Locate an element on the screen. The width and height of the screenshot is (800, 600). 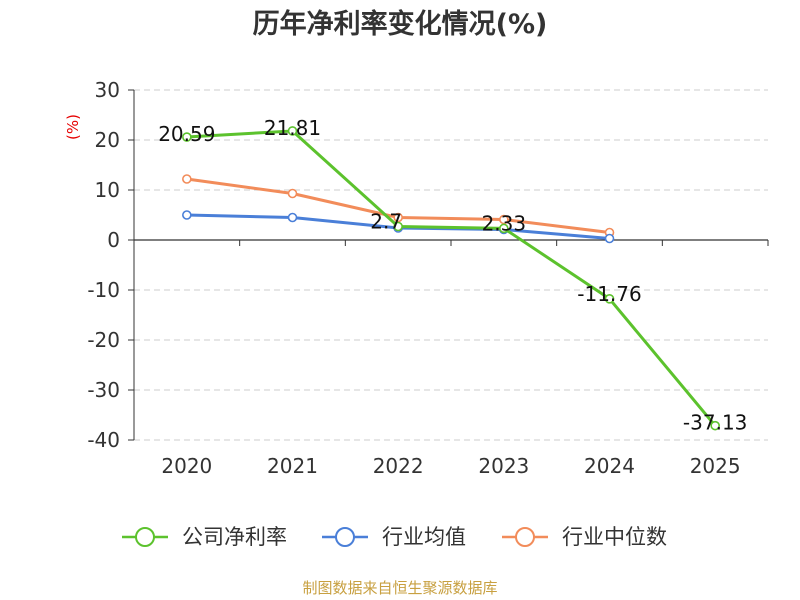
data-label: 2.7 is located at coordinates (386, 222).